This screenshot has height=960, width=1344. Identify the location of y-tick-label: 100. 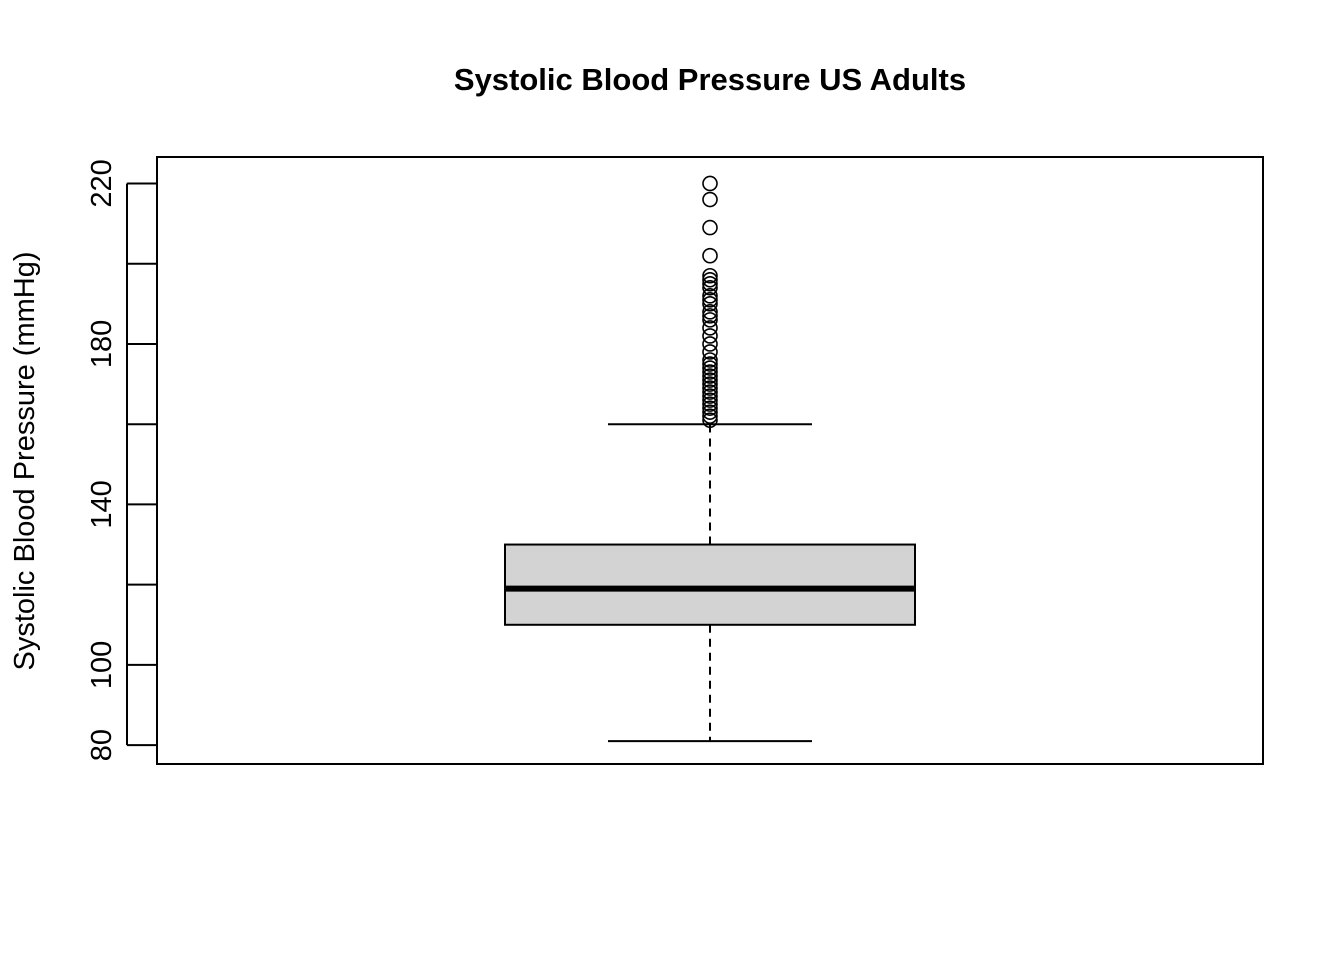
(102, 665).